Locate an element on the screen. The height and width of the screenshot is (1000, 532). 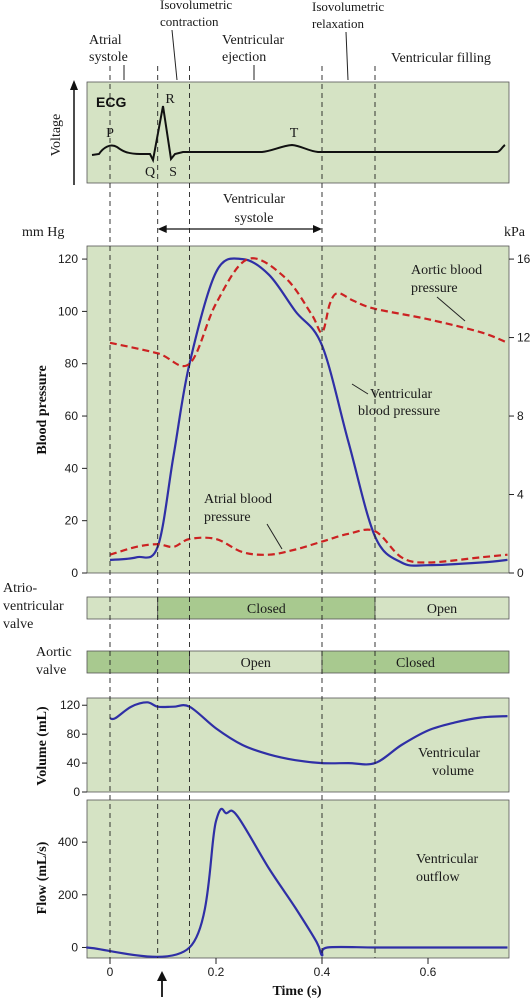
ecg-trace is located at coordinates (298, 134).